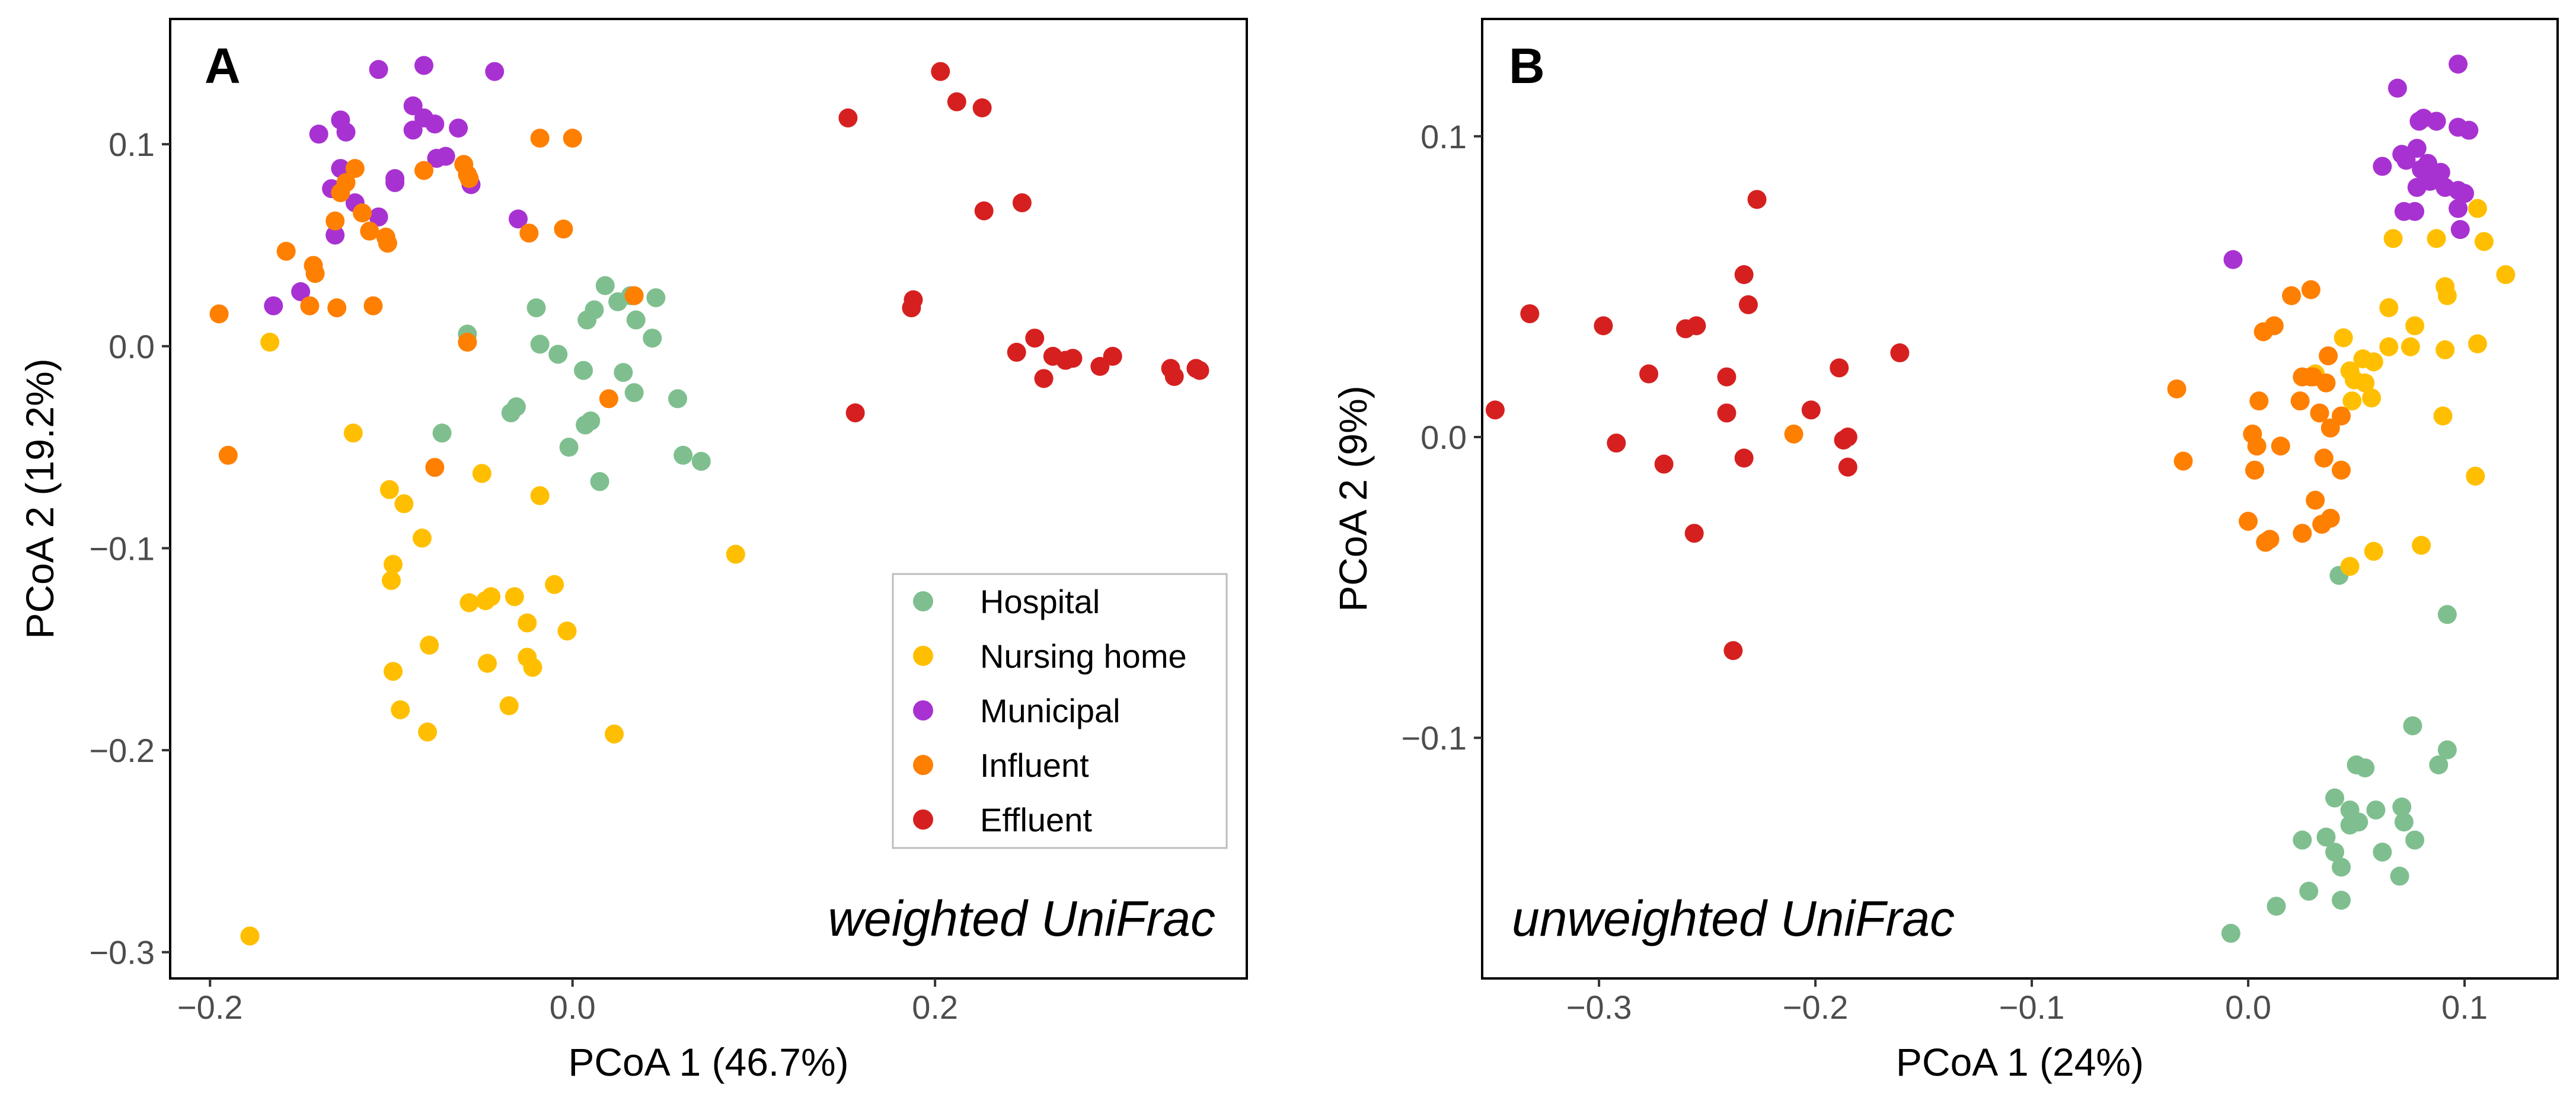 This screenshot has height=1100, width=2576. I want to click on legend-box, so click(1060, 711).